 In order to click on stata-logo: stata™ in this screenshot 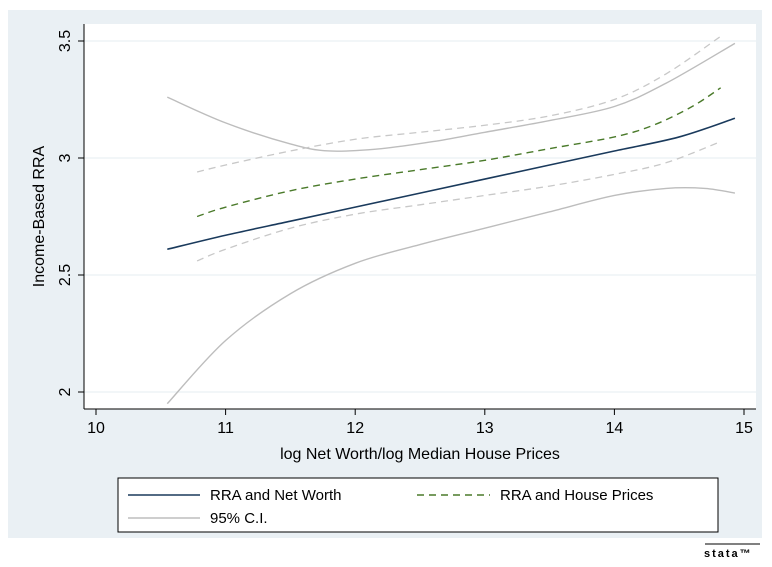, I will do `click(732, 551)`.